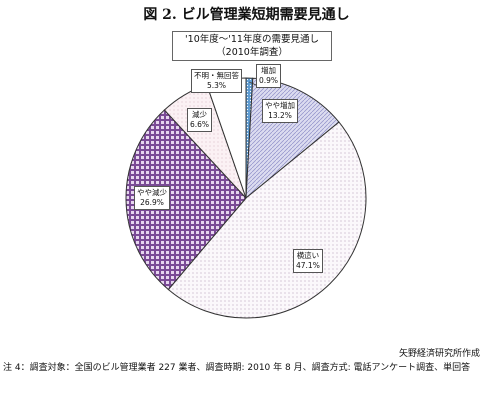 This screenshot has height=400, width=493. Describe the element at coordinates (252, 52) in the screenshot. I see `subtitle-line-2: （2010年調査）` at that location.